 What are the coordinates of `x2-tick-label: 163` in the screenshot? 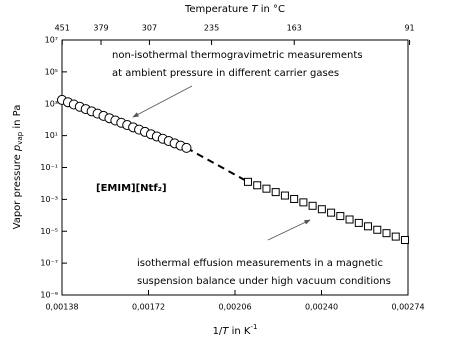 It's located at (294, 28).